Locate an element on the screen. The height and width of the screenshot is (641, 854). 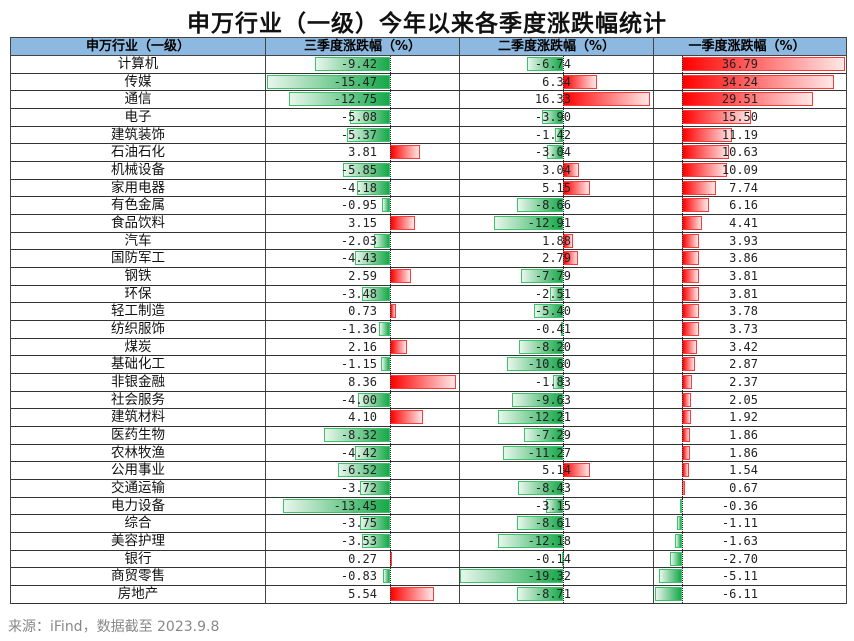
table-row: 传媒 -15.47 6.34 34.24 is located at coordinates (428, 82).